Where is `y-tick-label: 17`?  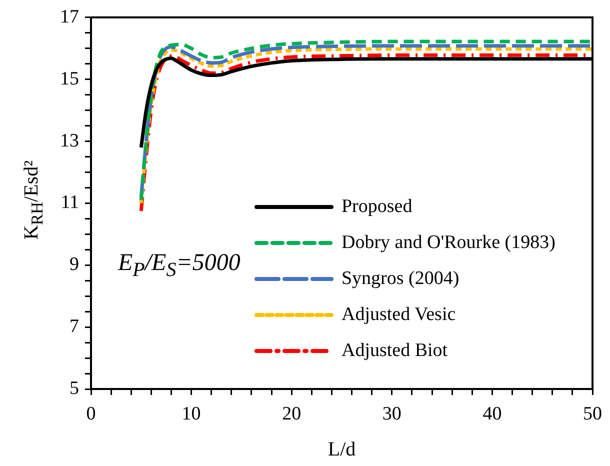 y-tick-label: 17 is located at coordinates (69, 17).